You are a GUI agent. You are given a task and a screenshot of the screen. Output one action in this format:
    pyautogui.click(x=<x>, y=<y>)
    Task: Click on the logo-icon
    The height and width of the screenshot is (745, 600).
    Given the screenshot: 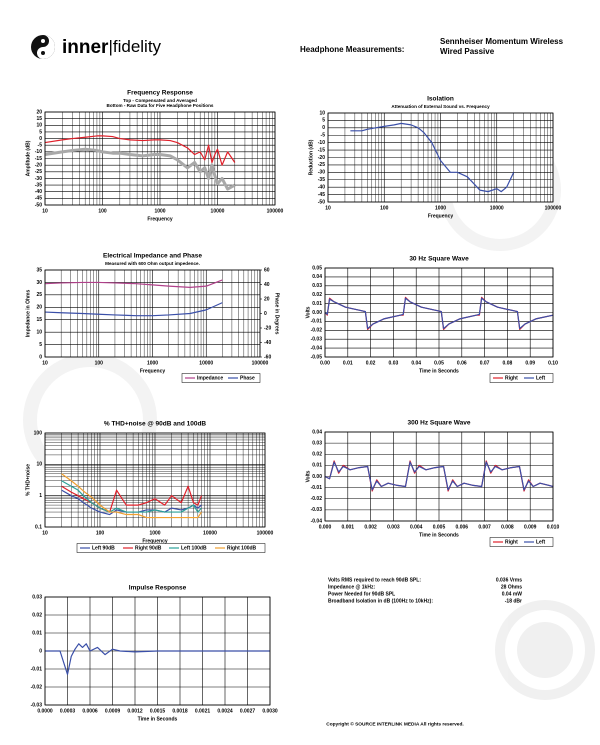 What is the action you would take?
    pyautogui.click(x=43, y=47)
    